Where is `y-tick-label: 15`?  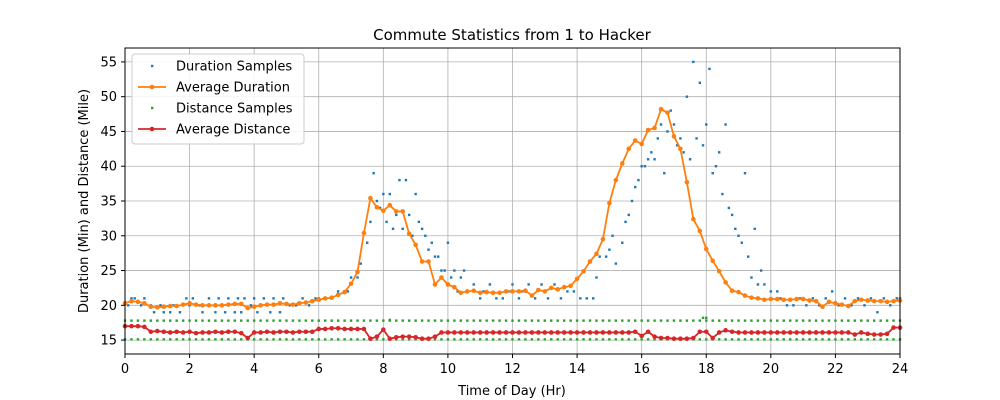 y-tick-label: 15 is located at coordinates (108, 341).